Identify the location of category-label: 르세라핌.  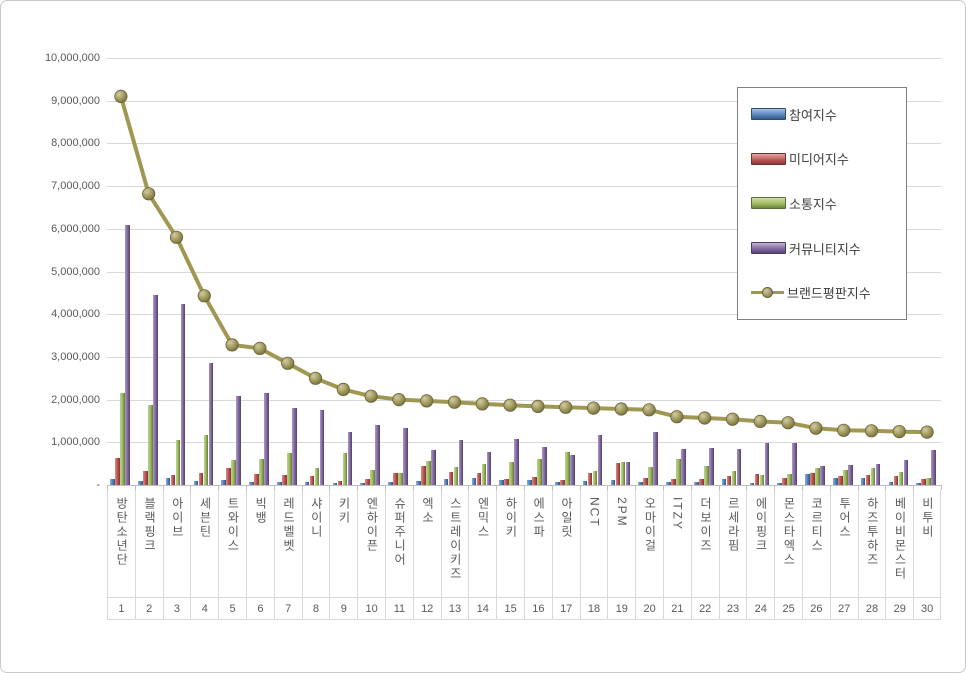
(733, 525).